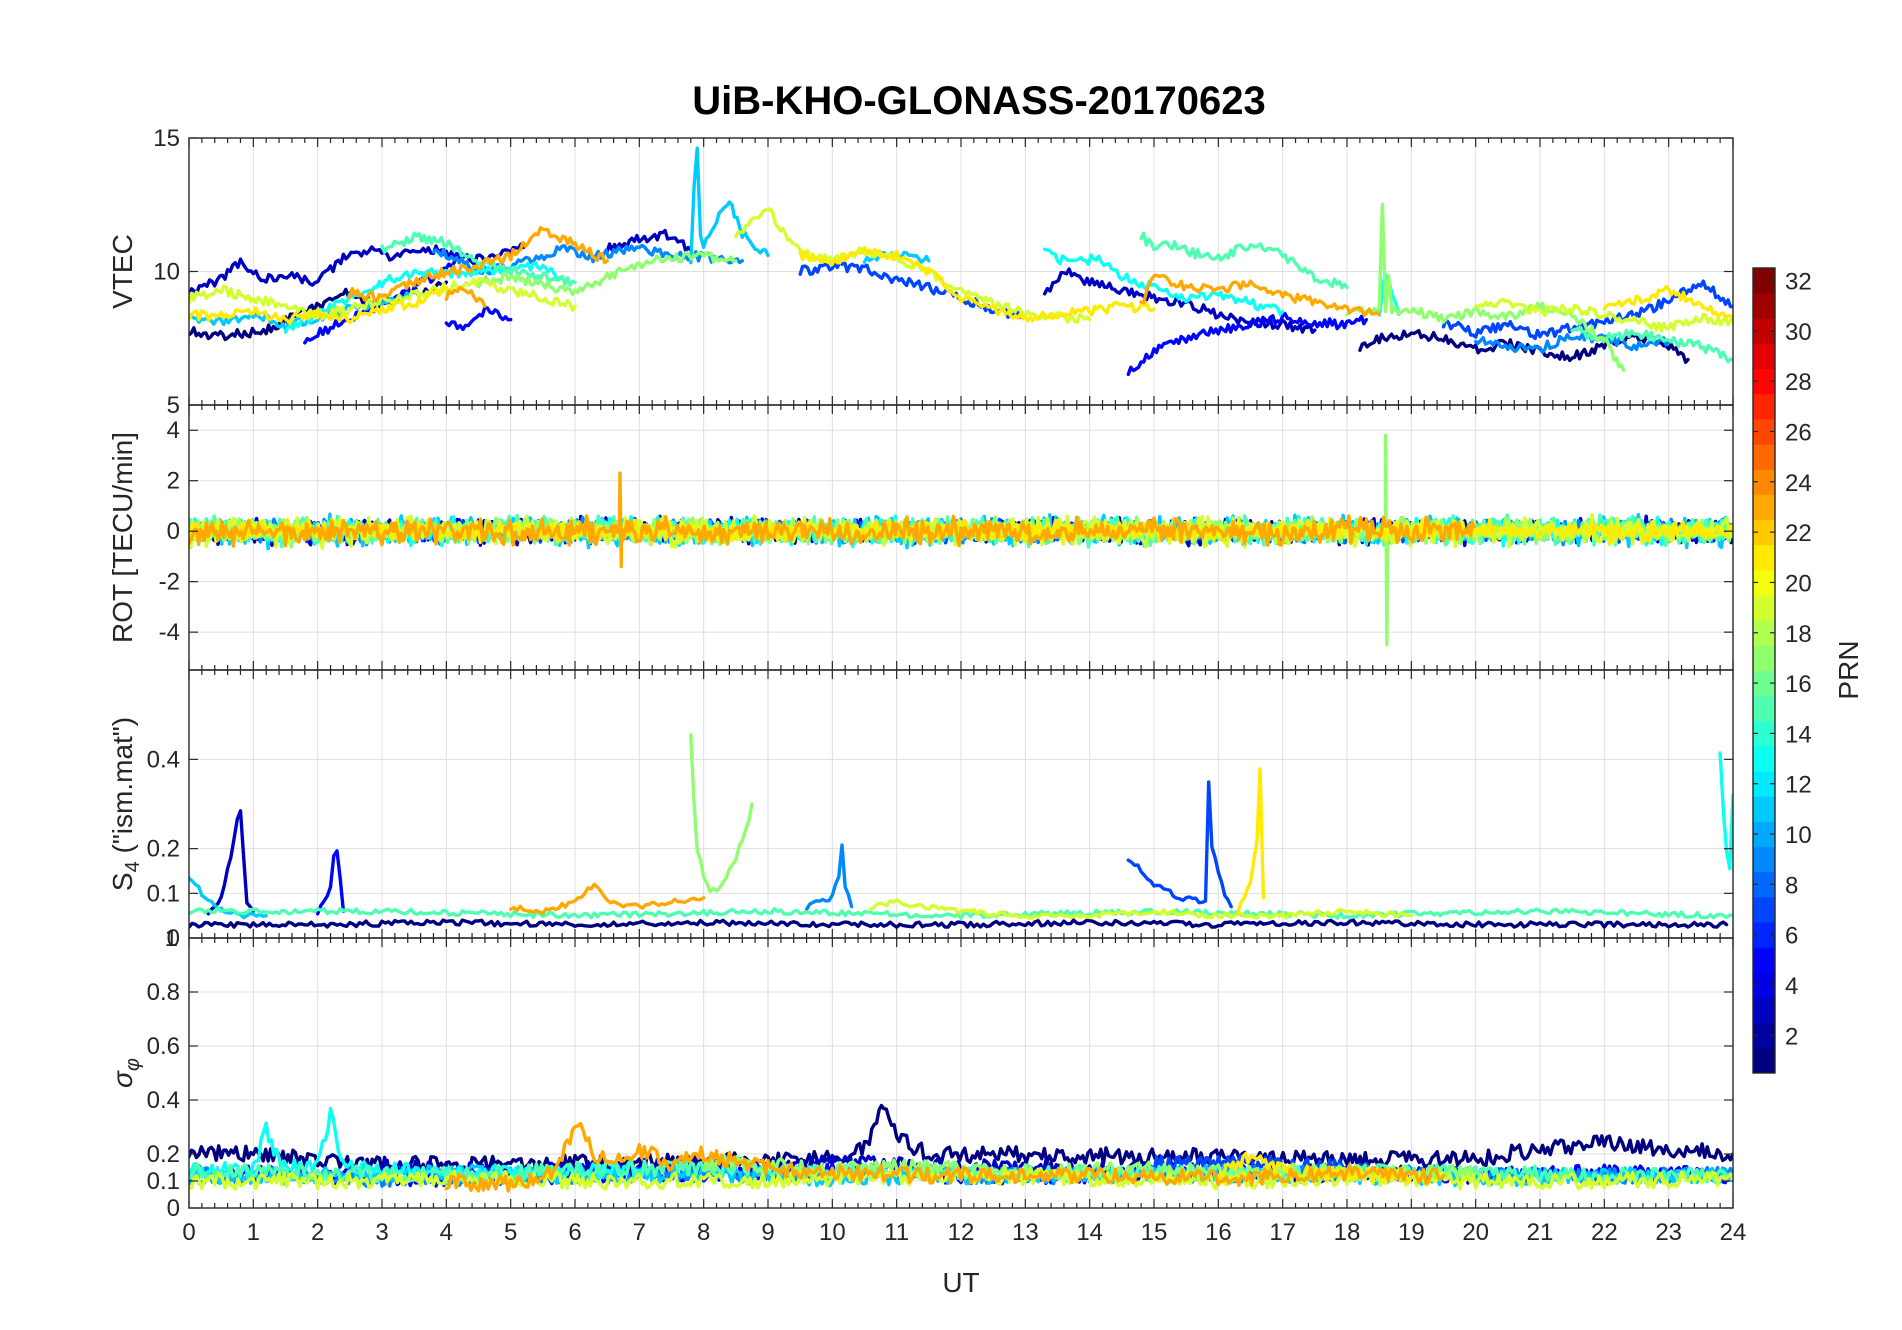 The height and width of the screenshot is (1330, 1902). What do you see at coordinates (122, 789) in the screenshot?
I see `ylabel-s4-rest: ("ism.mat")` at bounding box center [122, 789].